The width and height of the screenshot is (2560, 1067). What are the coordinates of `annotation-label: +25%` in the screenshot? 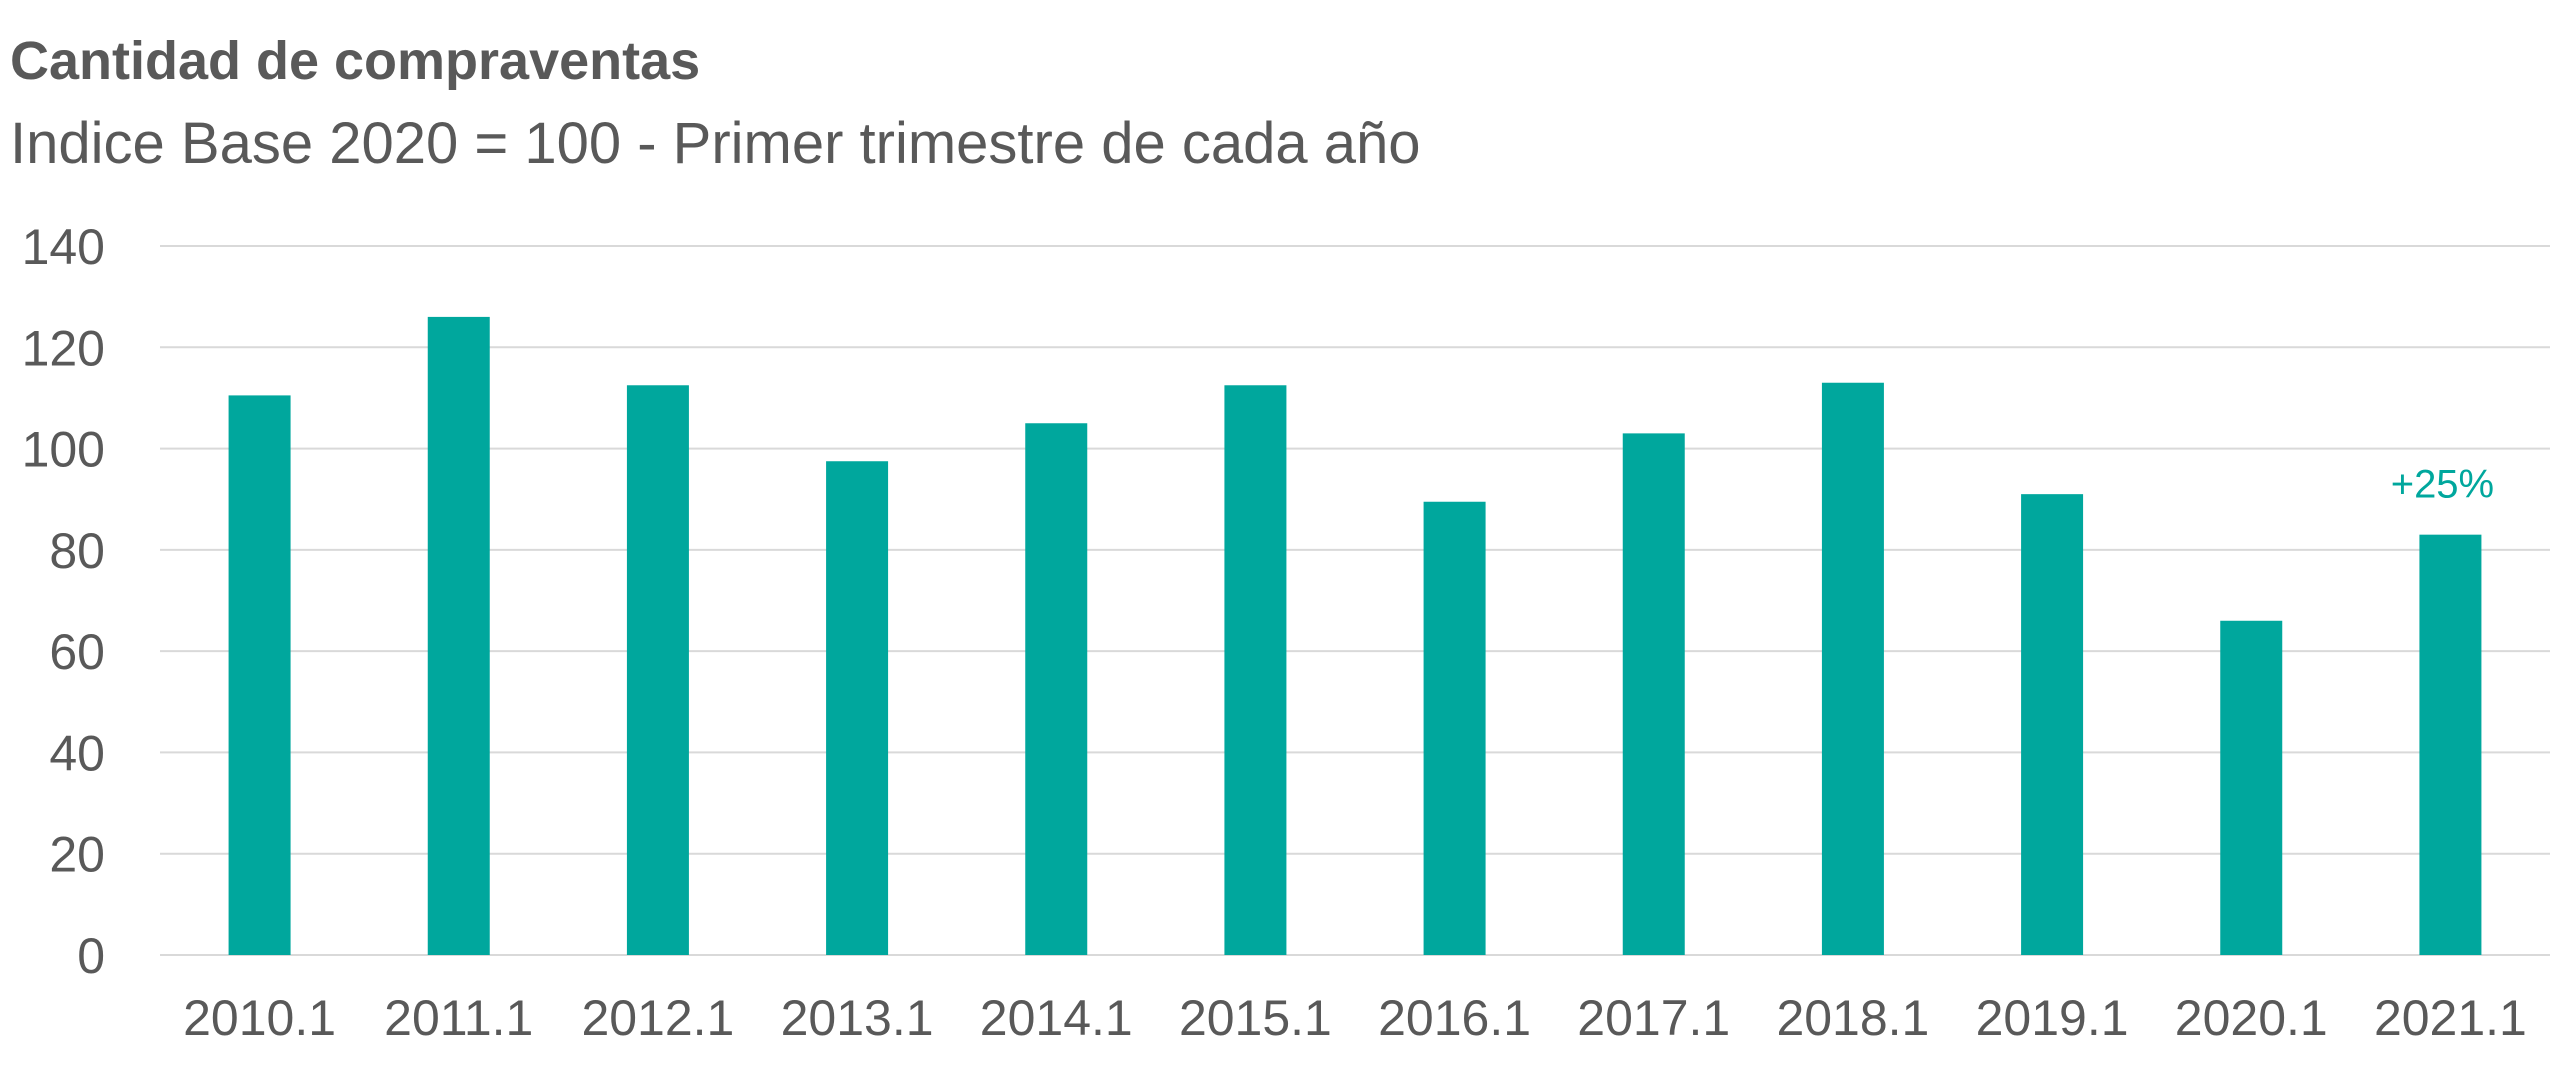 It's located at (2442, 485).